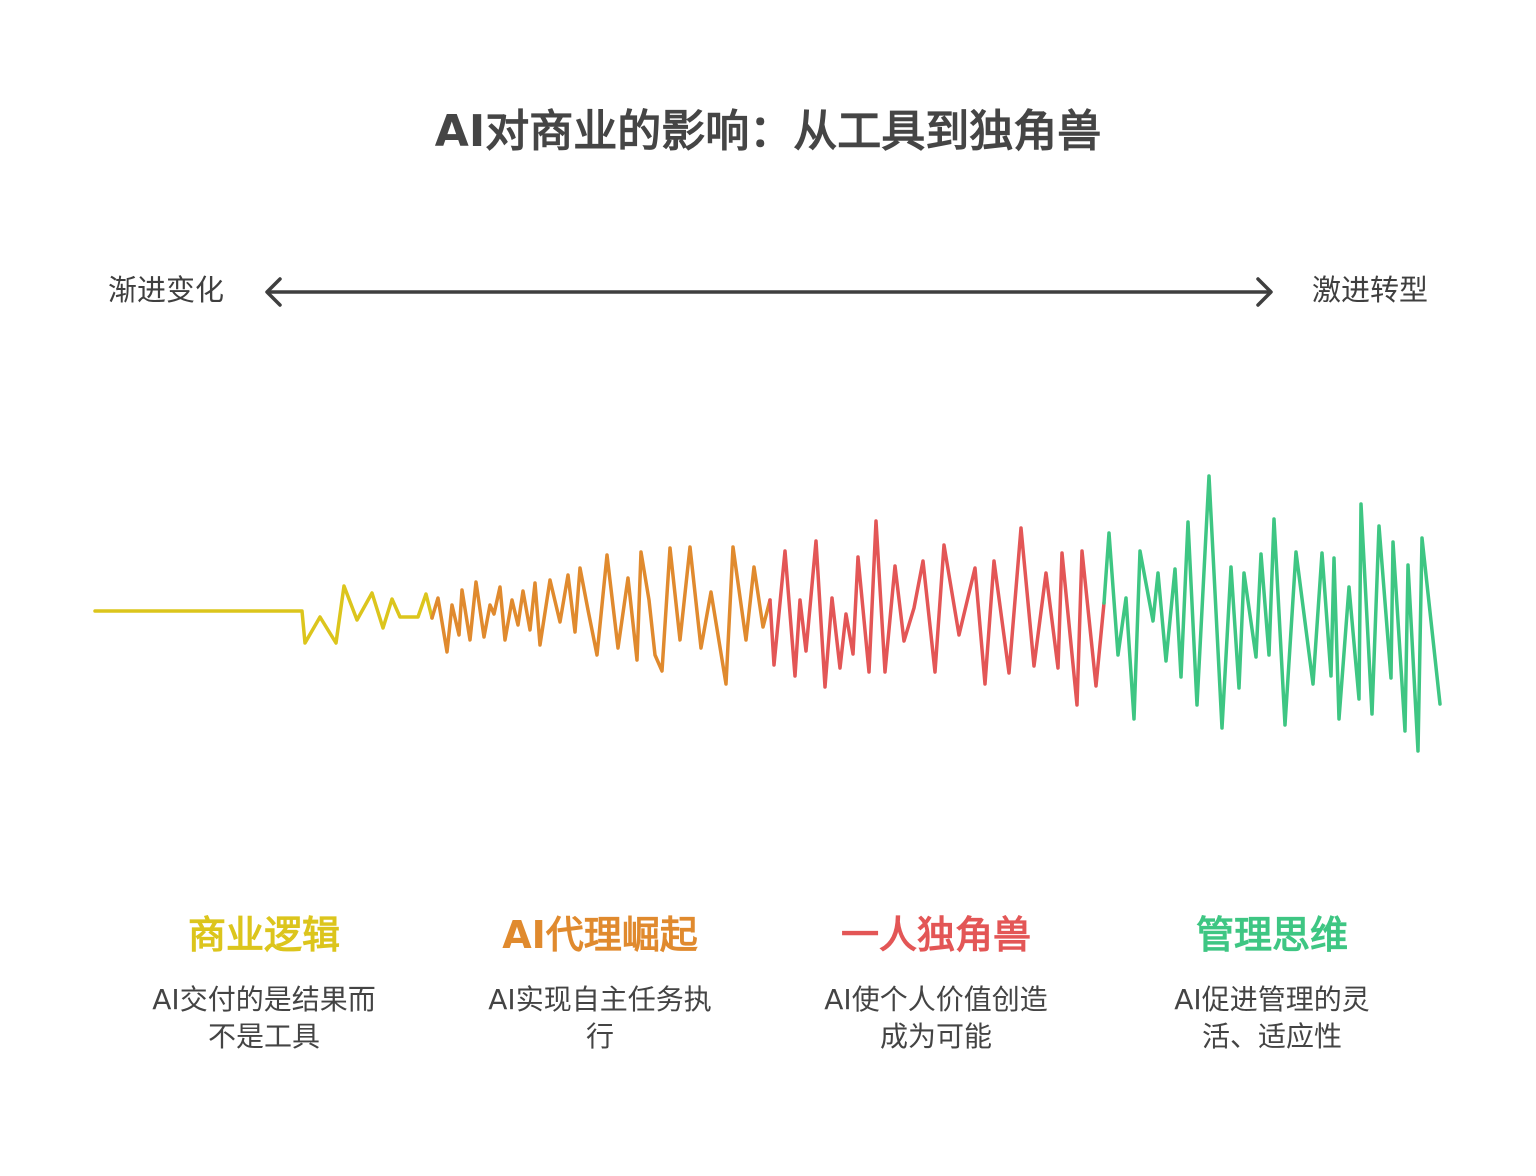 The width and height of the screenshot is (1536, 1176). I want to click on double-arrow, so click(769, 292).